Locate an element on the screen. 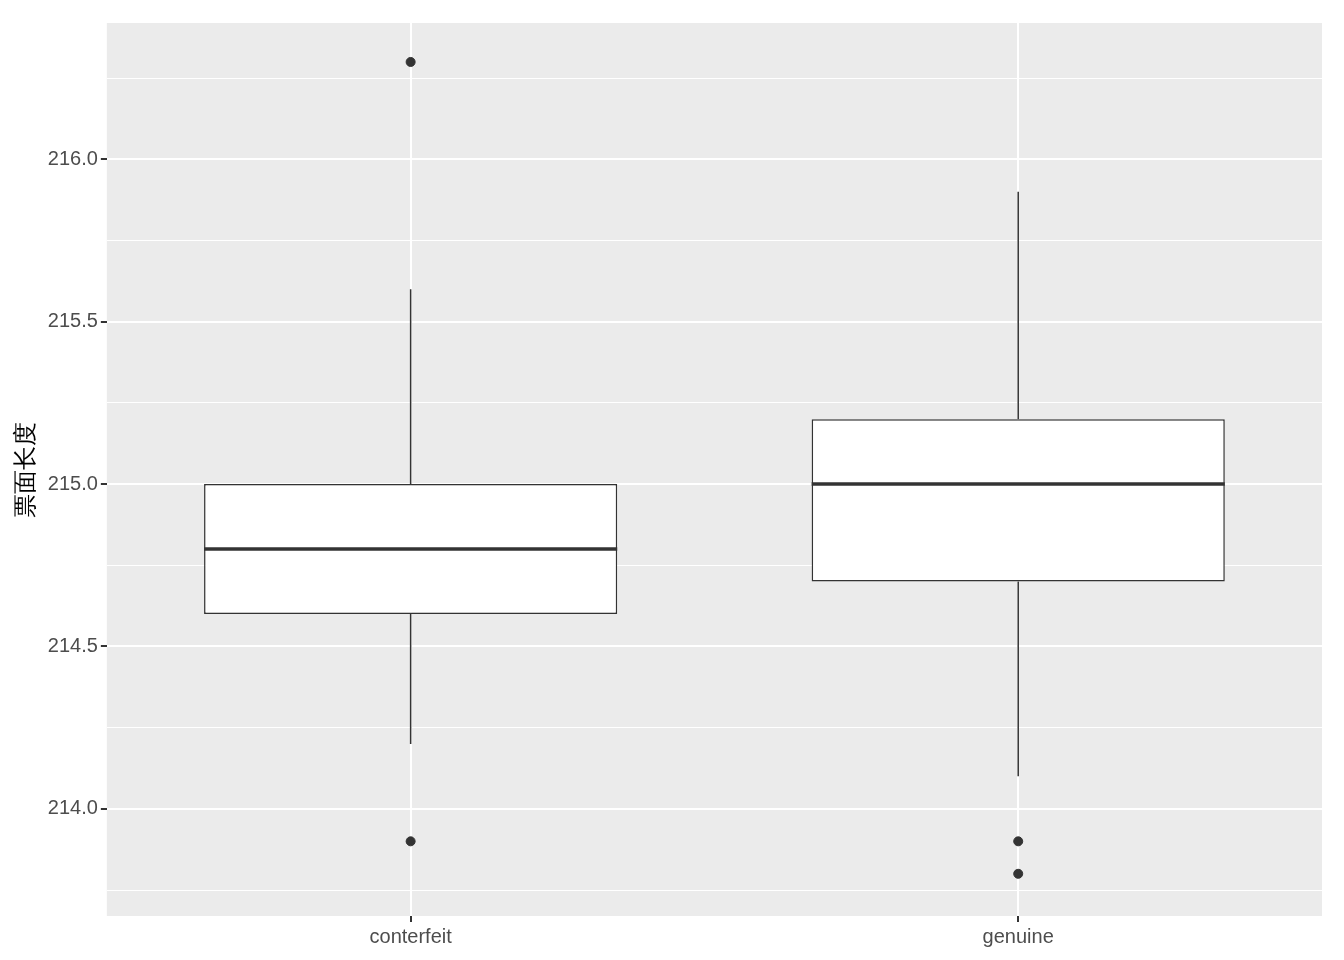 This screenshot has width=1344, height=960. y-tick-label: 216.0 is located at coordinates (72, 157).